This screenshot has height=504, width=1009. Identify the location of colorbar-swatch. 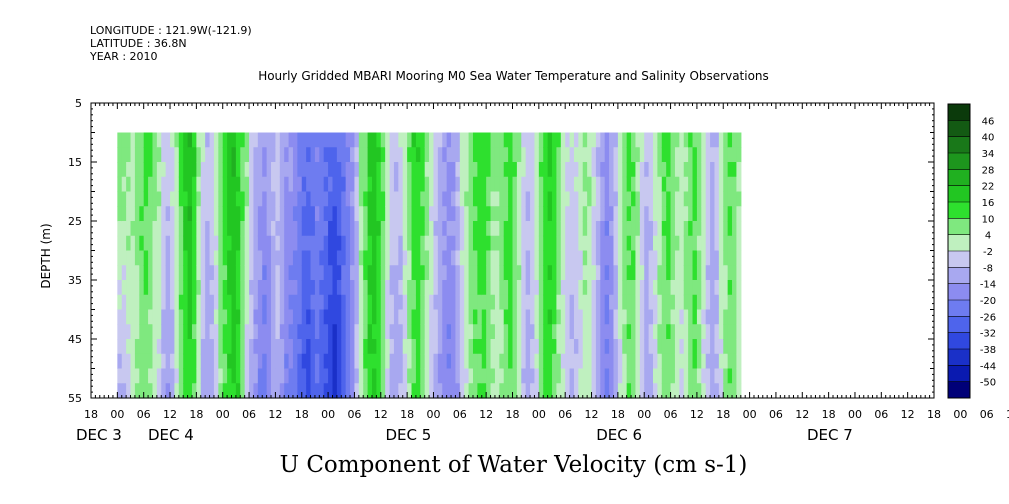
(959, 210).